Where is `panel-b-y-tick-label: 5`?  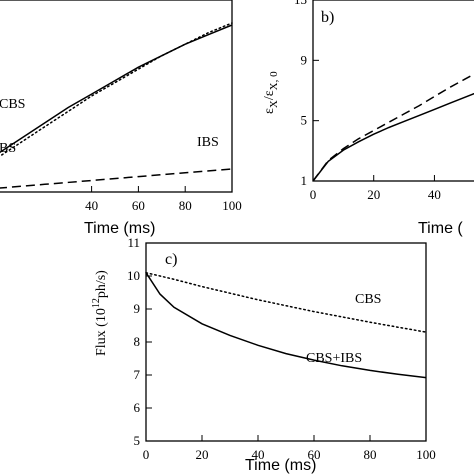 panel-b-y-tick-label: 5 is located at coordinates (304, 120).